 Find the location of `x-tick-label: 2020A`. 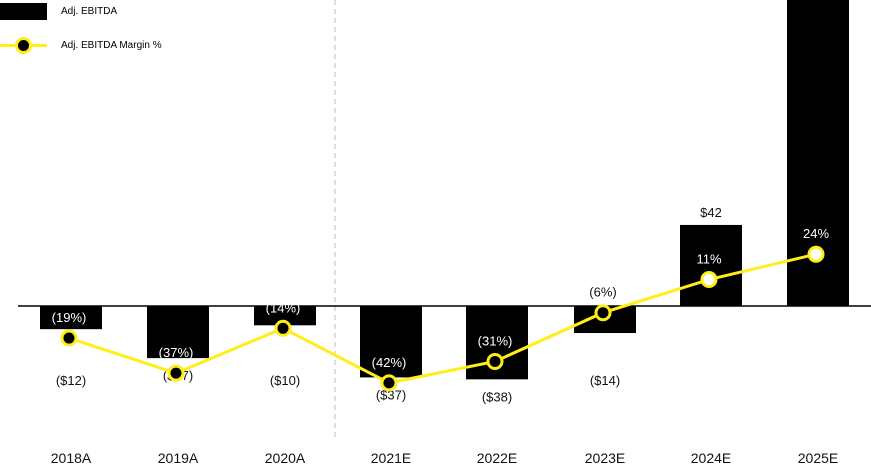

x-tick-label: 2020A is located at coordinates (285, 458).